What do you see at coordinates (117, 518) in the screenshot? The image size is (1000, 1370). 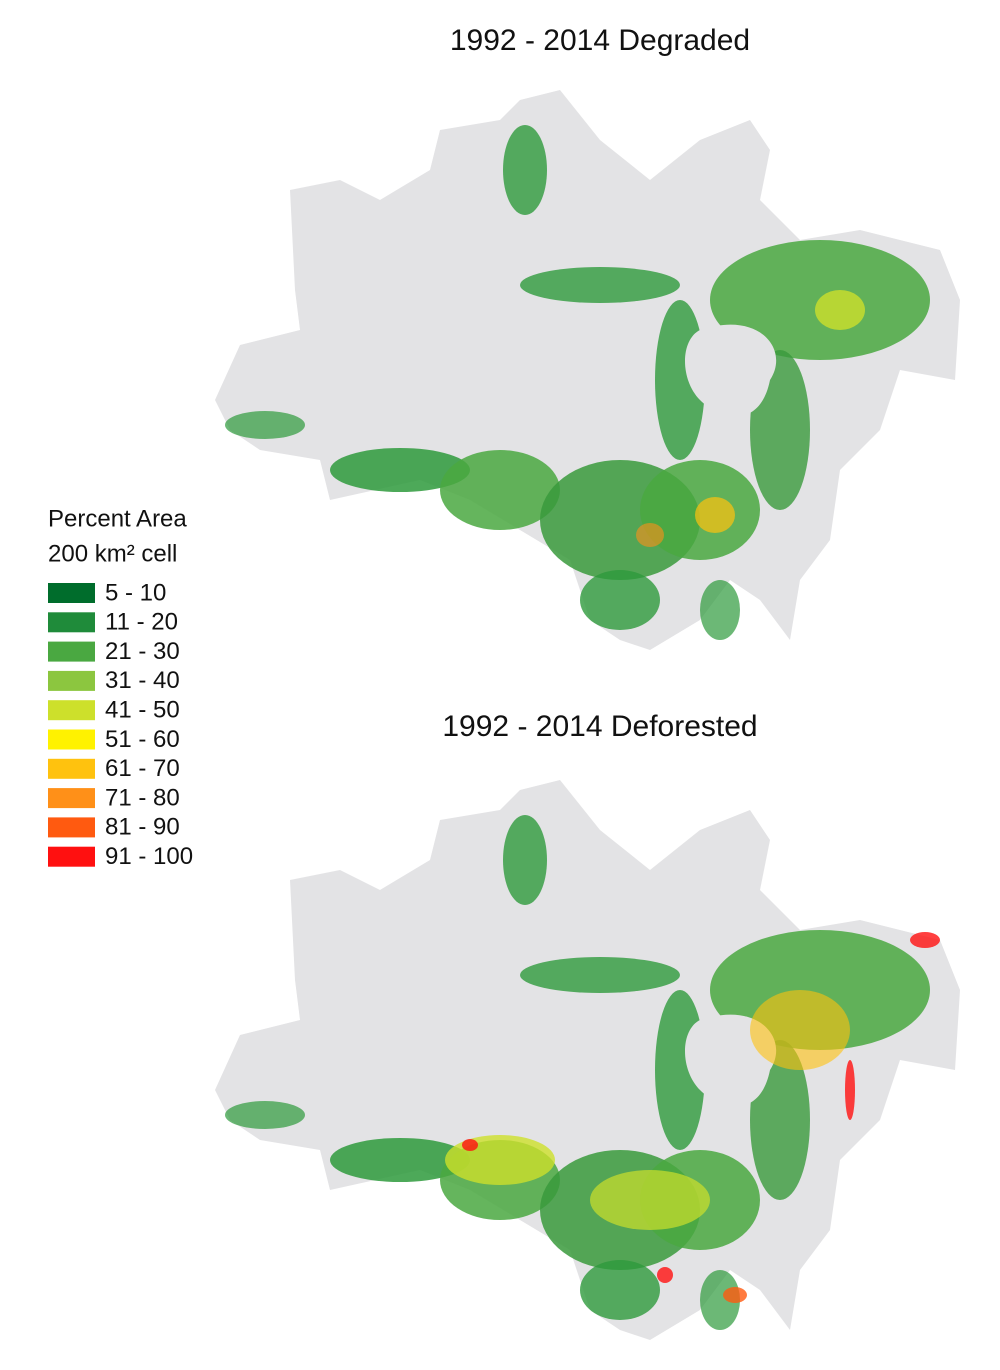 I see `legend-title: Percent Area` at bounding box center [117, 518].